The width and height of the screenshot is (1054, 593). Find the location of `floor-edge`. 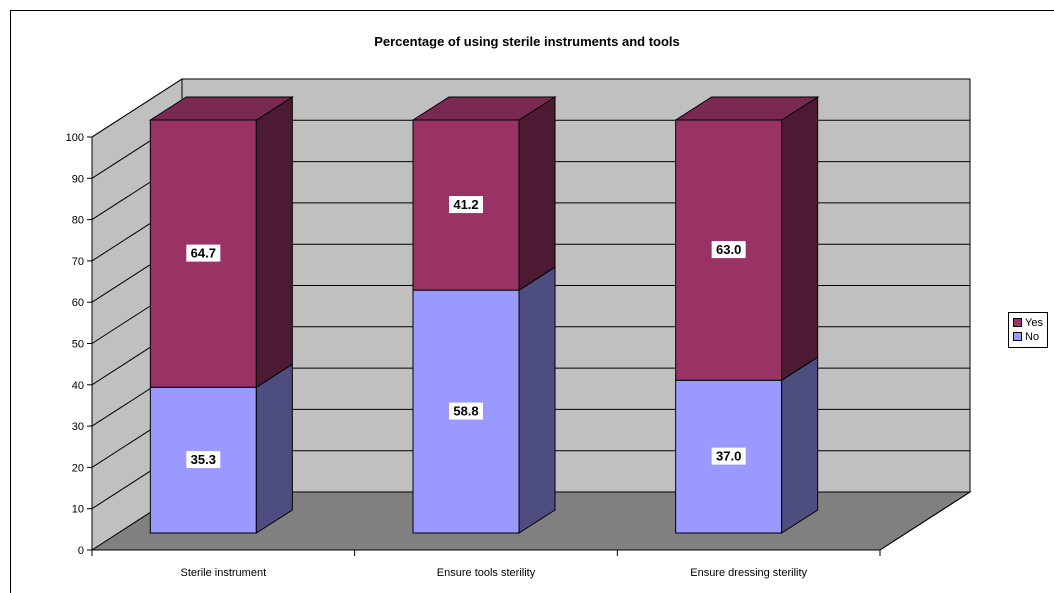

floor-edge is located at coordinates (925, 521).